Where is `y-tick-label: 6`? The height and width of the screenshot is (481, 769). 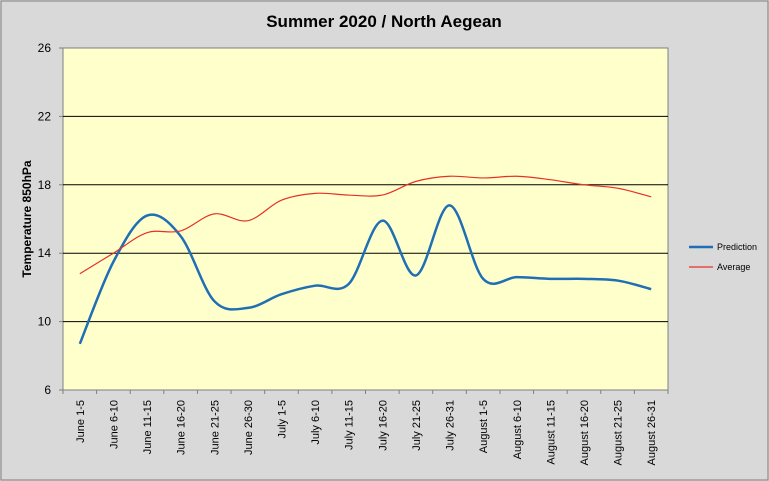
y-tick-label: 6 is located at coordinates (47, 390).